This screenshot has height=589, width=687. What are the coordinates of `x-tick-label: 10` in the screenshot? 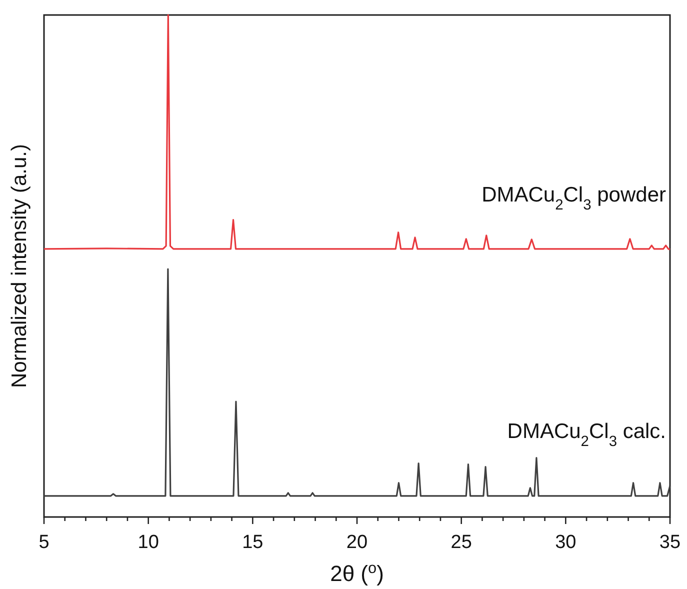 It's located at (148, 542).